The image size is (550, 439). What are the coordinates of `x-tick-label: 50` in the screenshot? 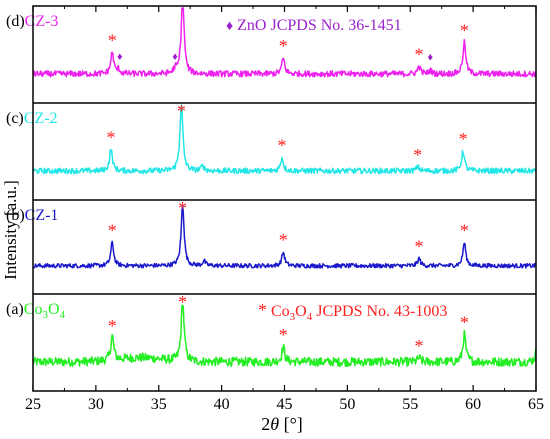 It's located at (347, 404).